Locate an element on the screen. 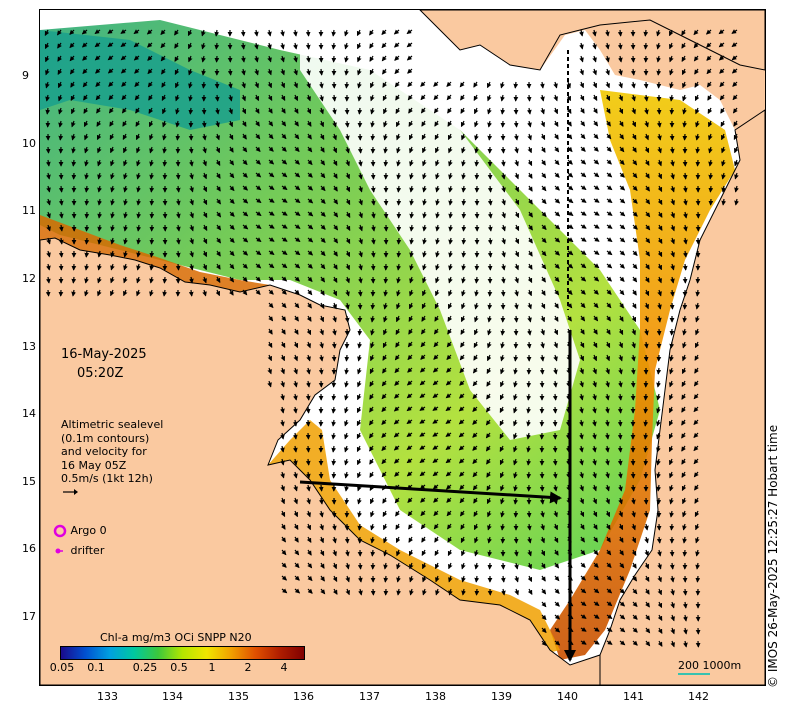 This screenshot has height=716, width=792. longitude-label: 138 is located at coordinates (435, 696).